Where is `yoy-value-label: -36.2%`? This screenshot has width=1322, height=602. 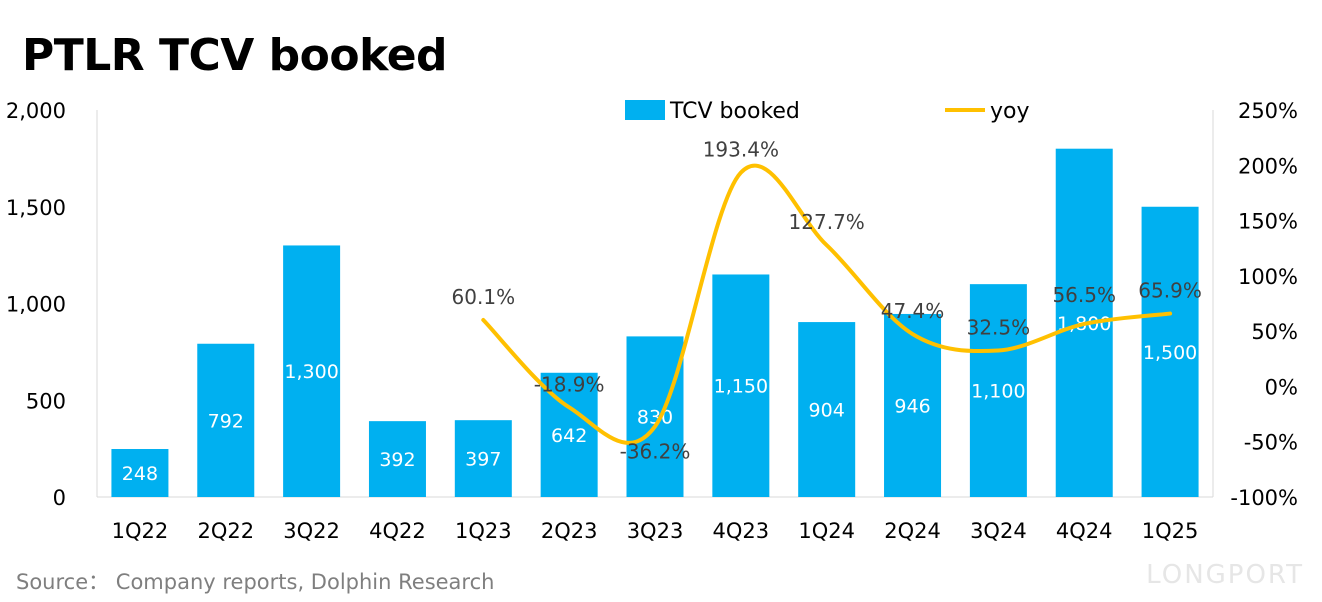
yoy-value-label: -36.2% is located at coordinates (655, 451).